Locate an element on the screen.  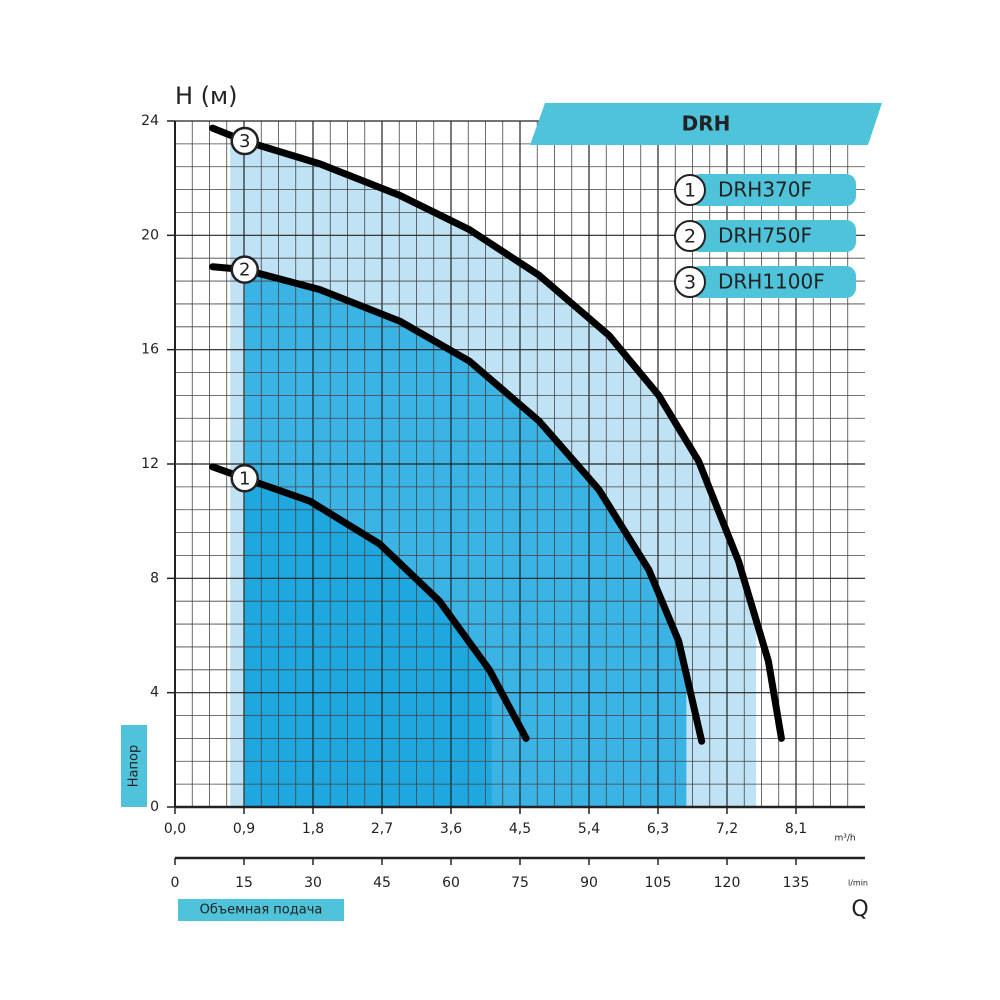
x2-tick-label: 105 is located at coordinates (658, 883).